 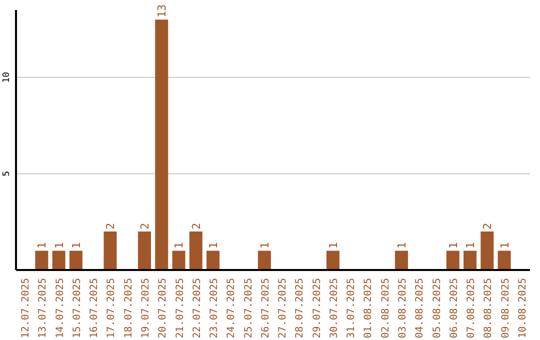 What do you see at coordinates (420, 308) in the screenshot?
I see `x-tick-label: 04.08.2025` at bounding box center [420, 308].